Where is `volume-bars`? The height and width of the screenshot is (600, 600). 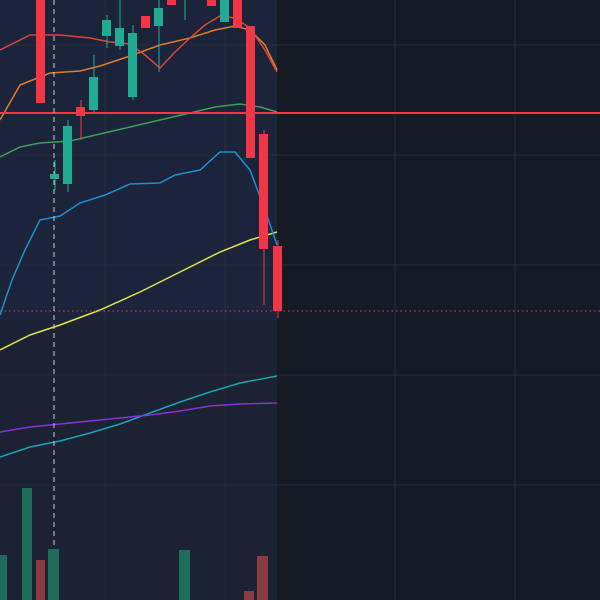
volume-bars is located at coordinates (134, 544).